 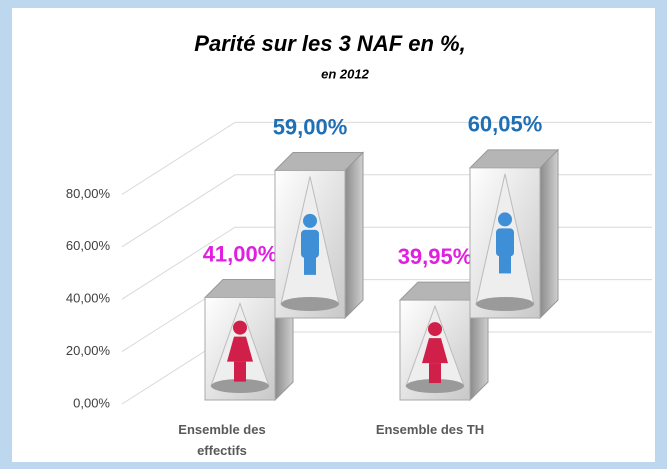 What do you see at coordinates (88, 193) in the screenshot?
I see `y-tick-label: 80,00%` at bounding box center [88, 193].